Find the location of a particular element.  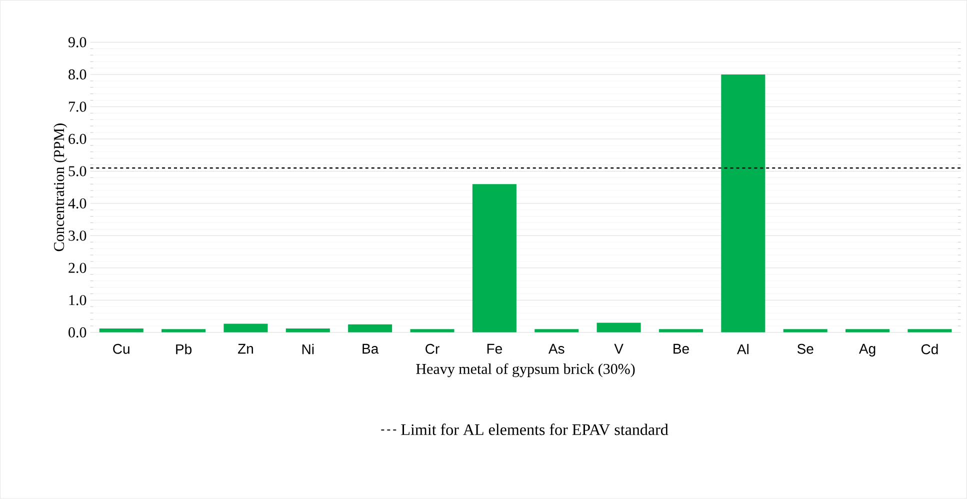

x-tick-label: Ag is located at coordinates (867, 350).